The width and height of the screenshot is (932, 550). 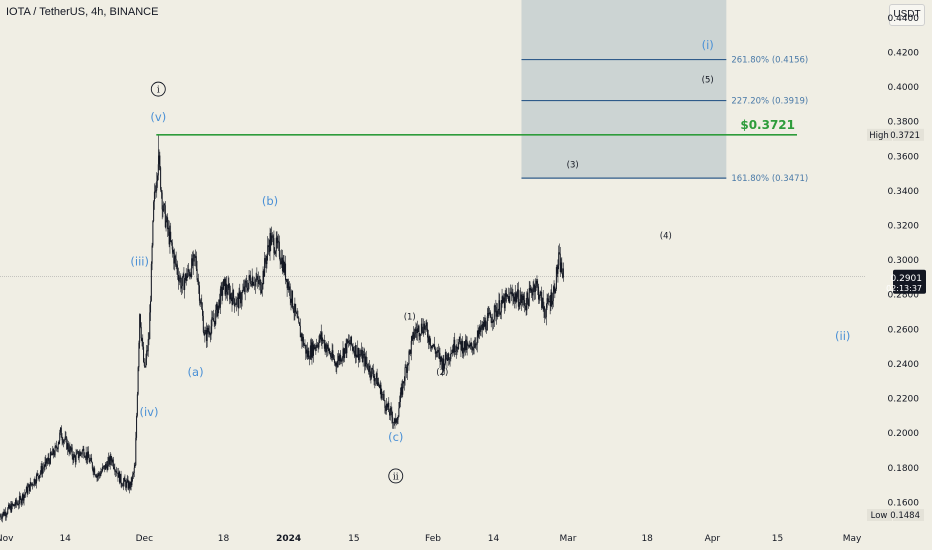 I want to click on price-badge, so click(x=909, y=281).